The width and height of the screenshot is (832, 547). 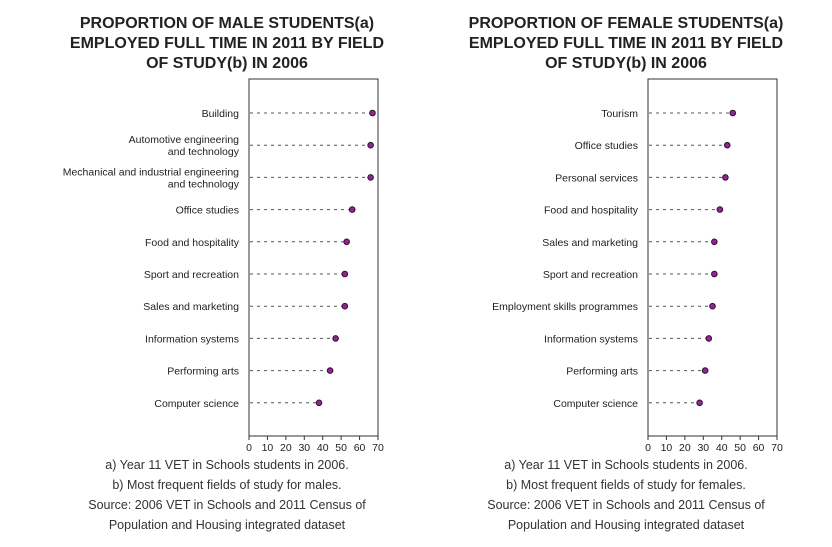 What do you see at coordinates (565, 307) in the screenshot?
I see `category-label: Employment skills programmes` at bounding box center [565, 307].